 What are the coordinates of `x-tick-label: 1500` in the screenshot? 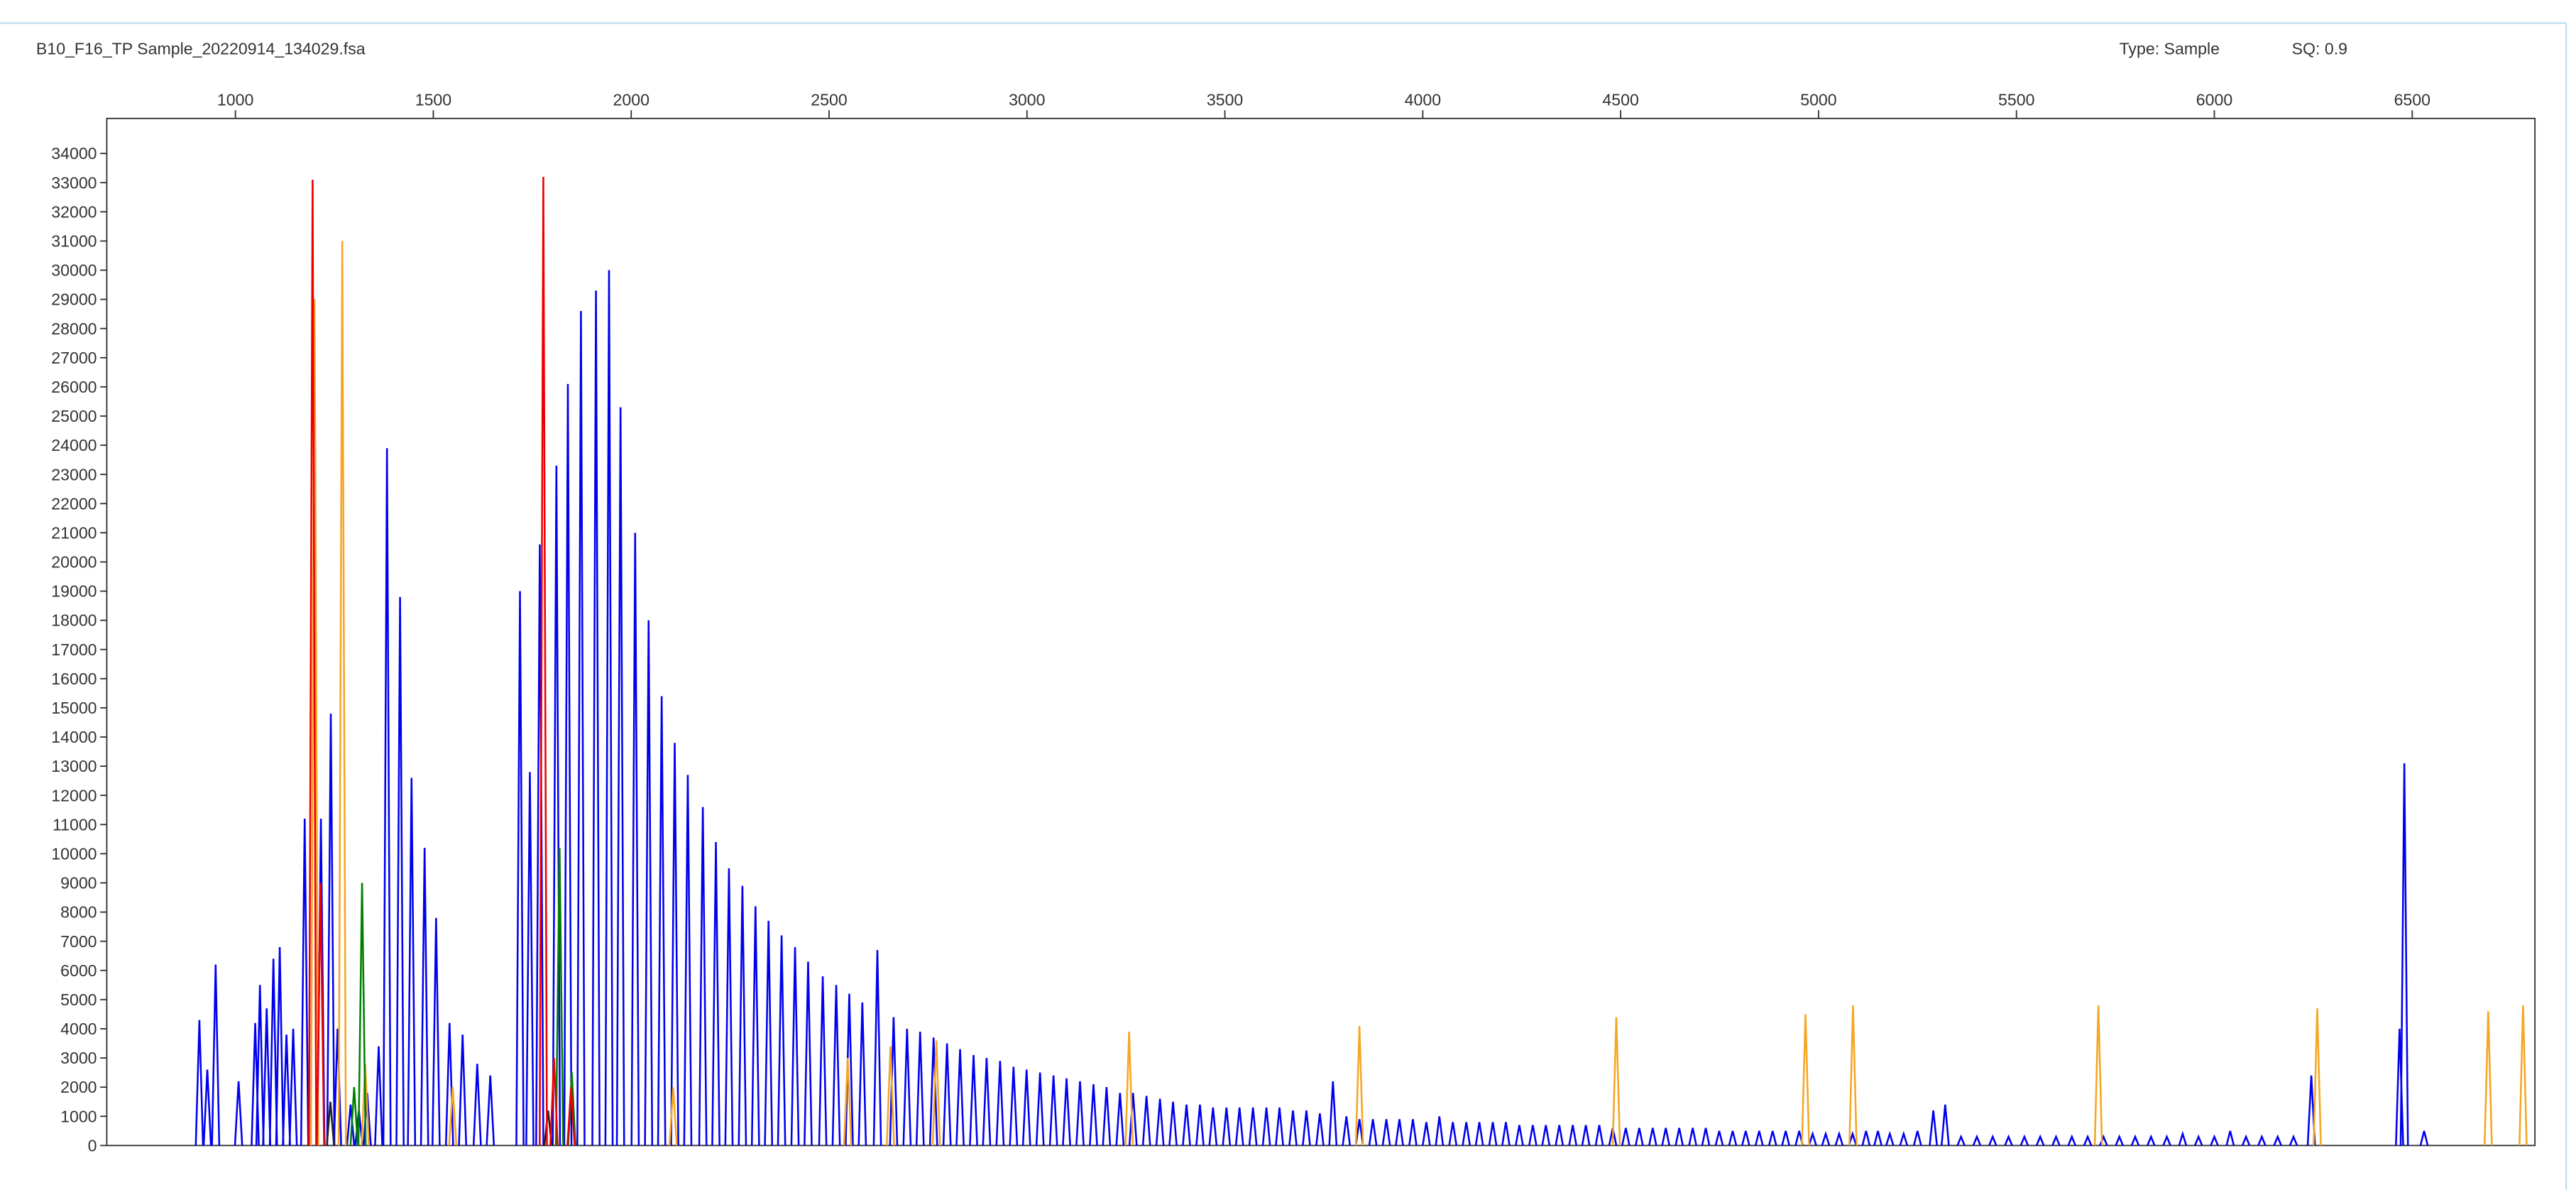 It's located at (433, 100).